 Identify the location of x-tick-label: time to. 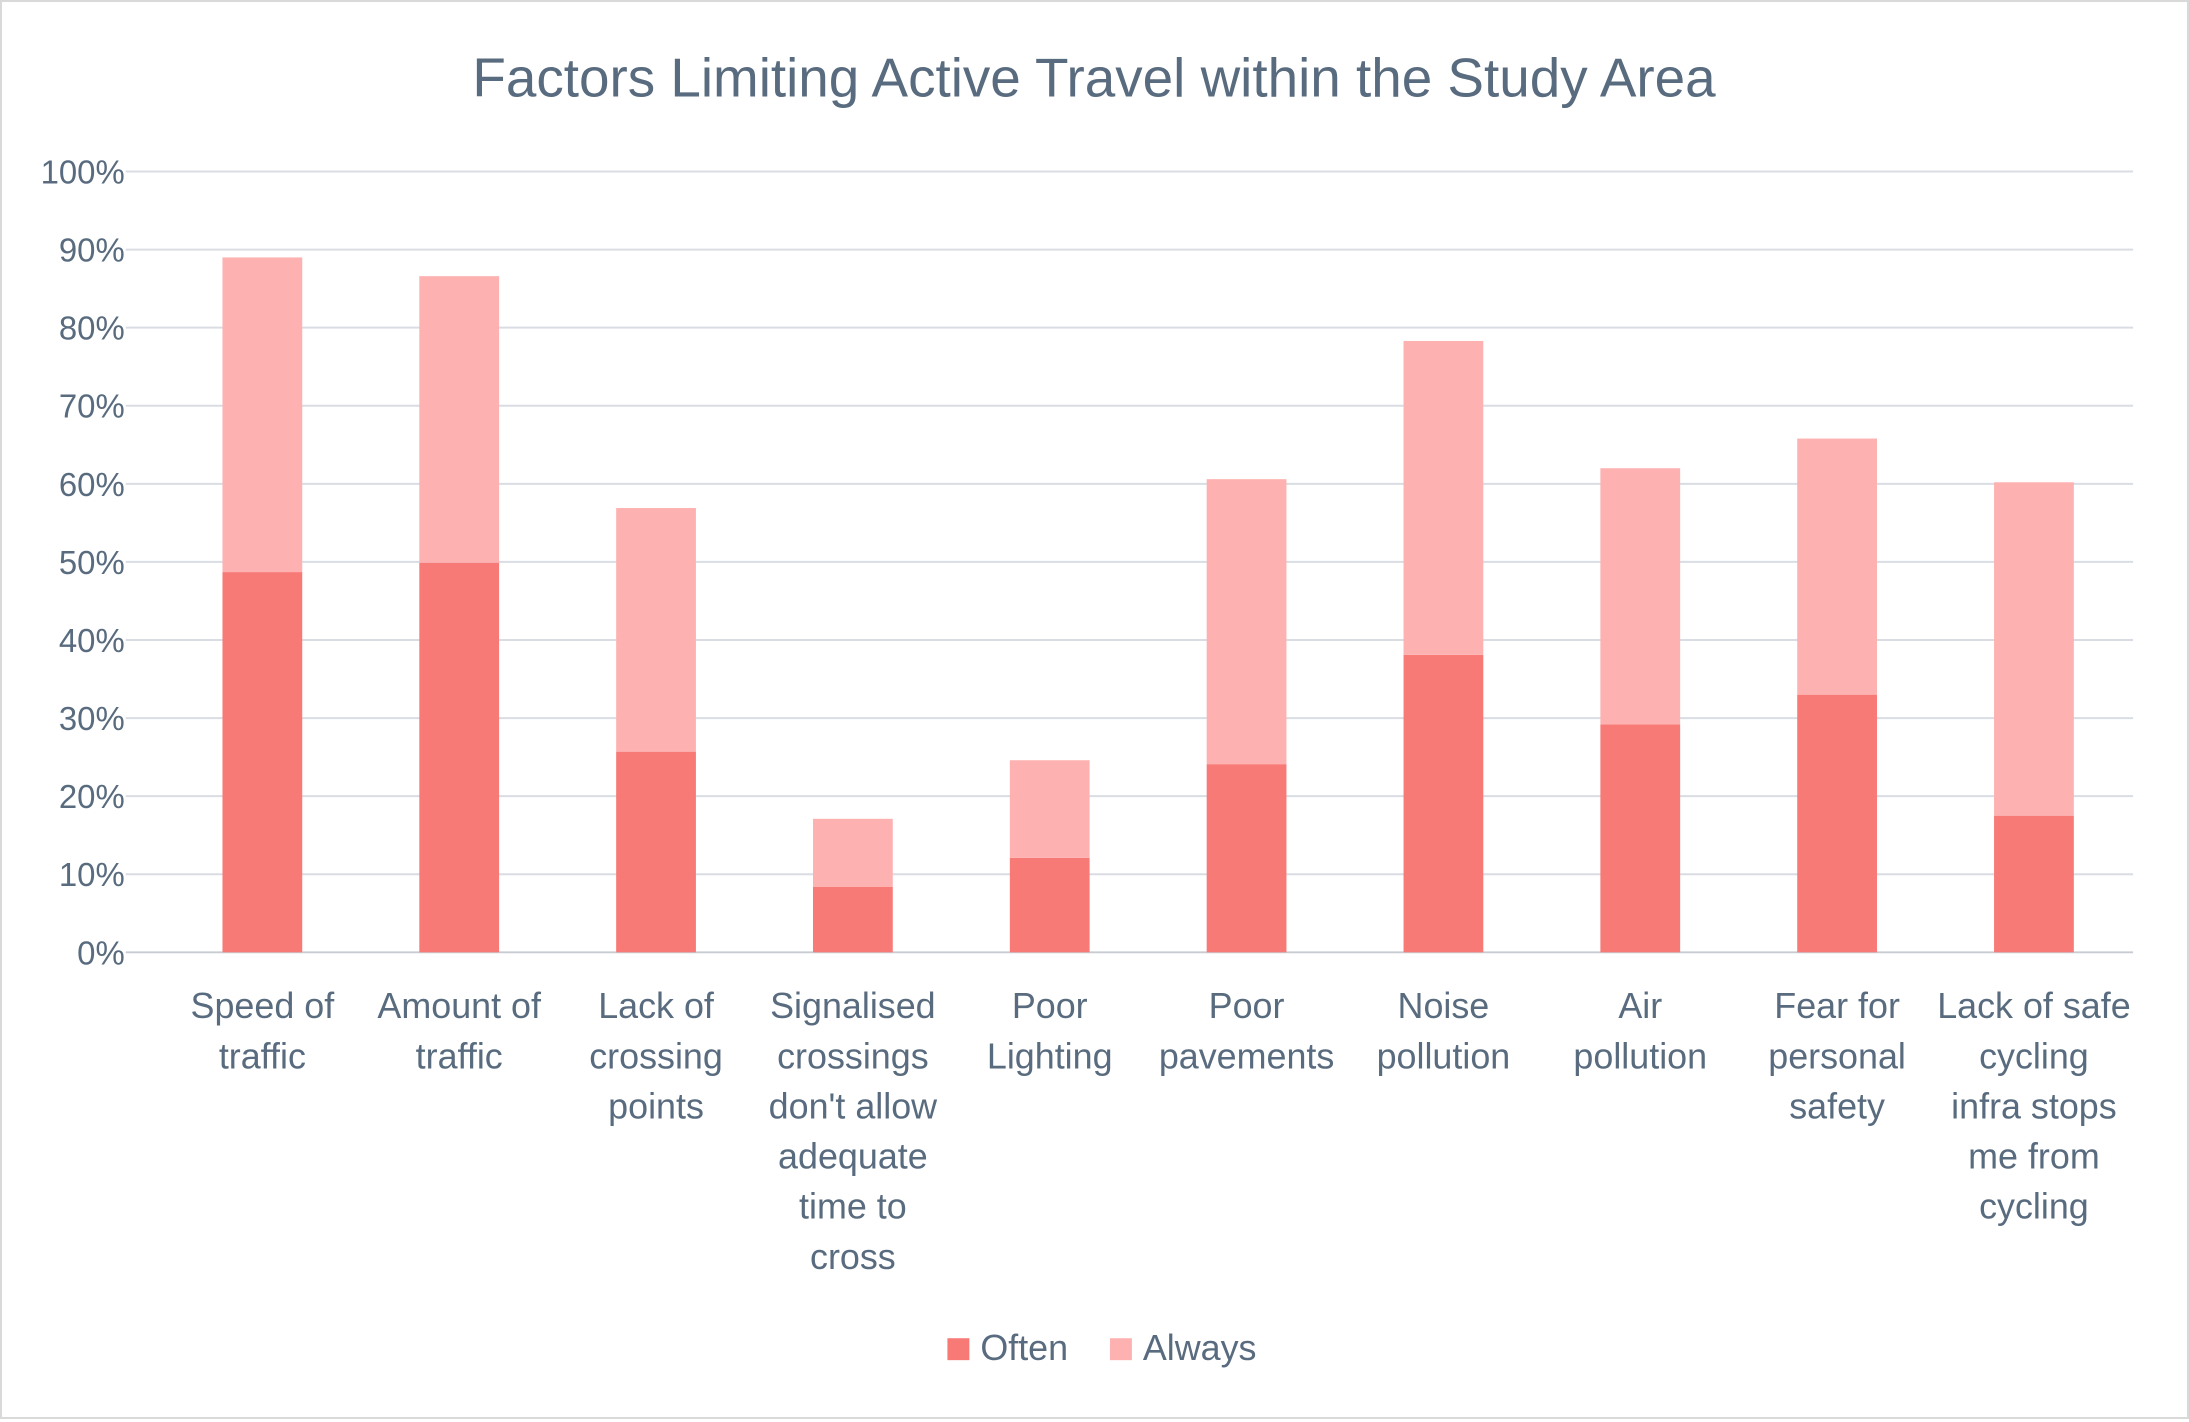
(853, 1207).